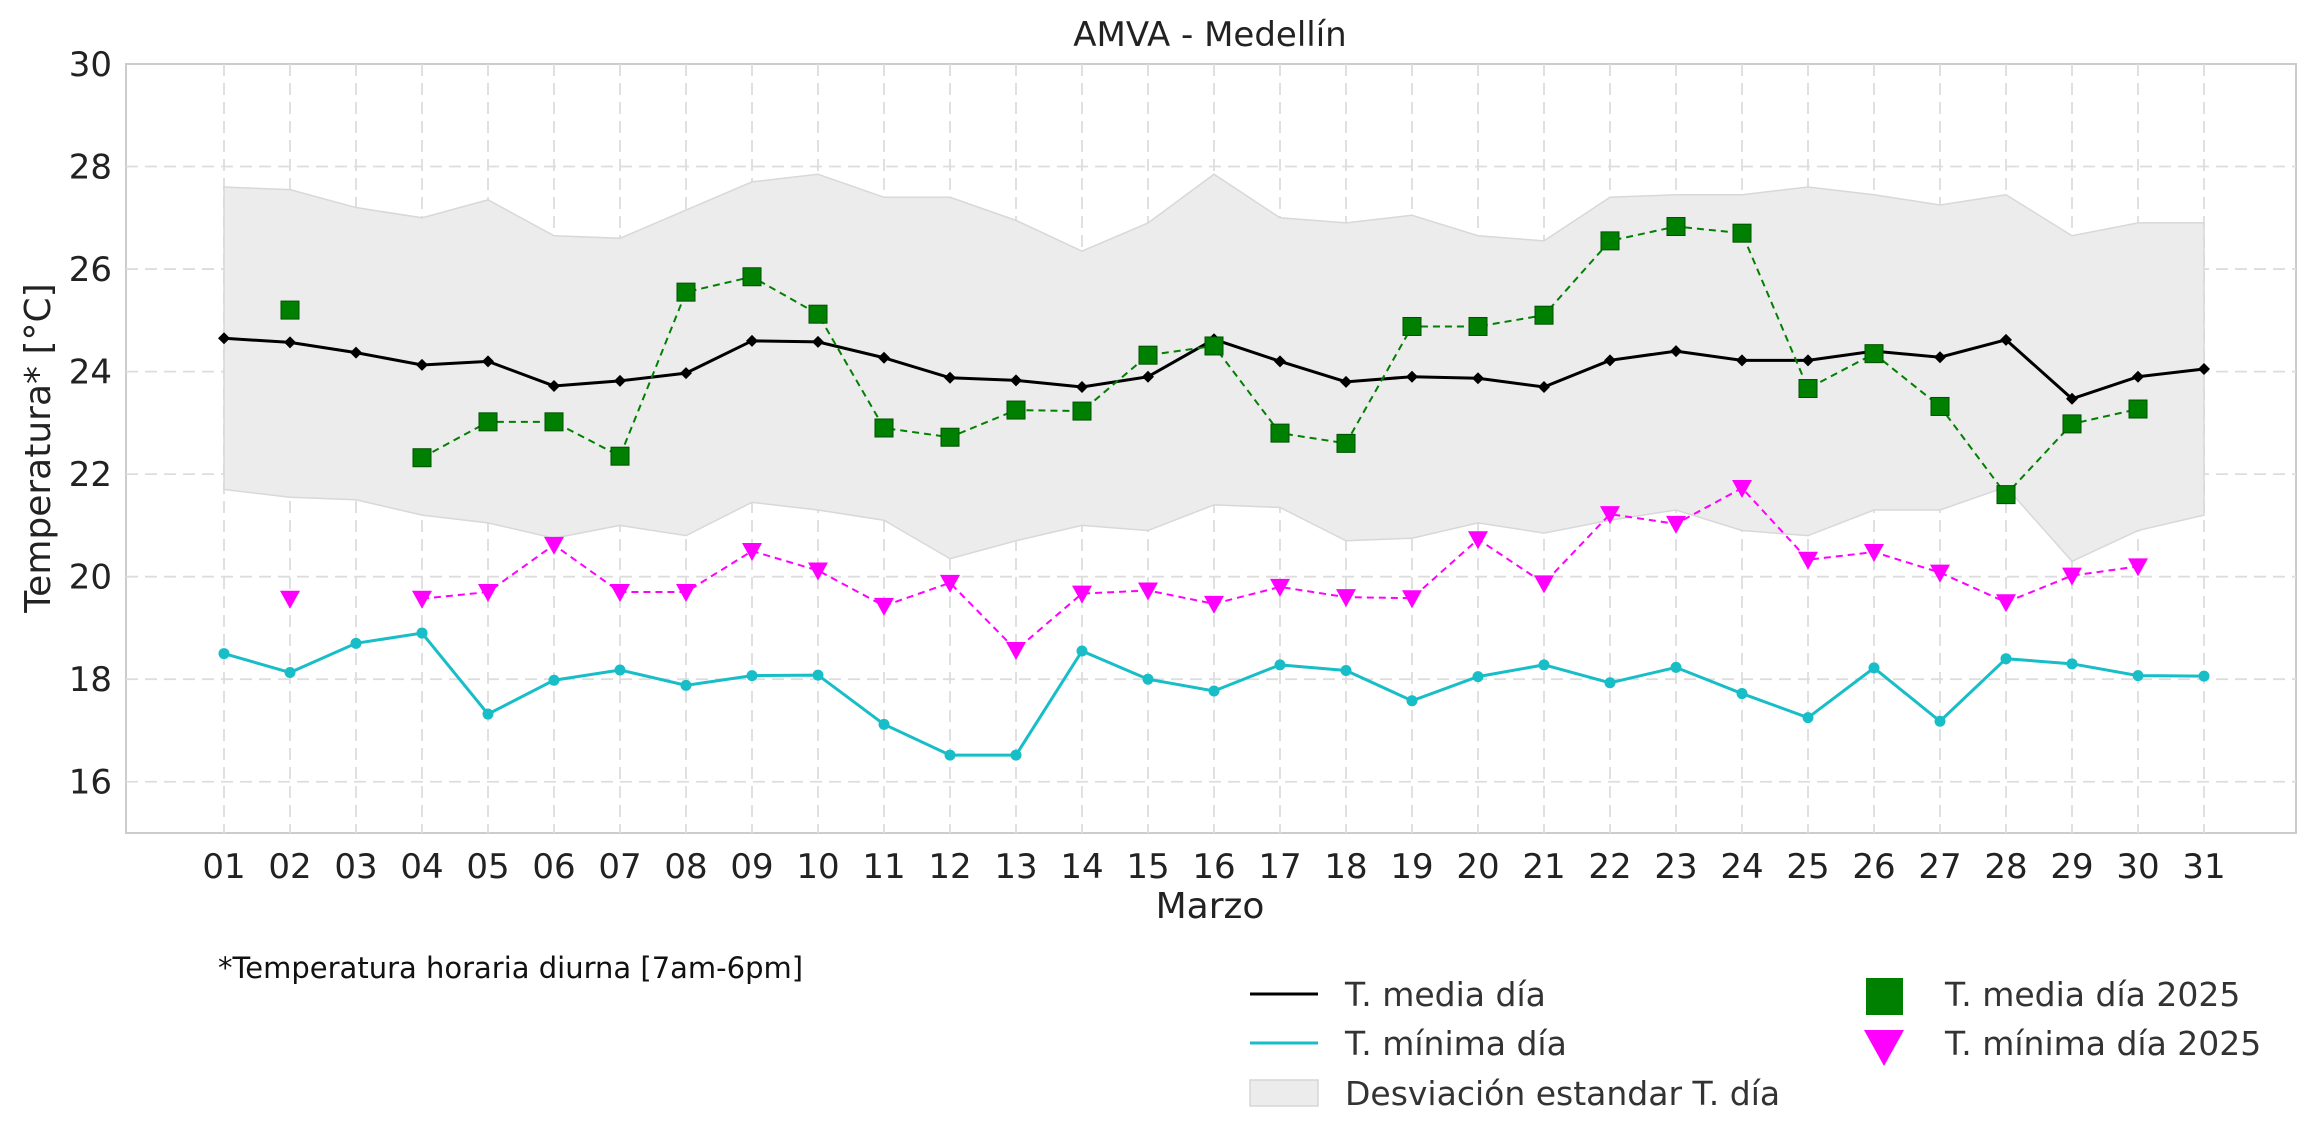 This screenshot has width=2314, height=1145. What do you see at coordinates (90, 680) in the screenshot?
I see `y-tick-label: 18` at bounding box center [90, 680].